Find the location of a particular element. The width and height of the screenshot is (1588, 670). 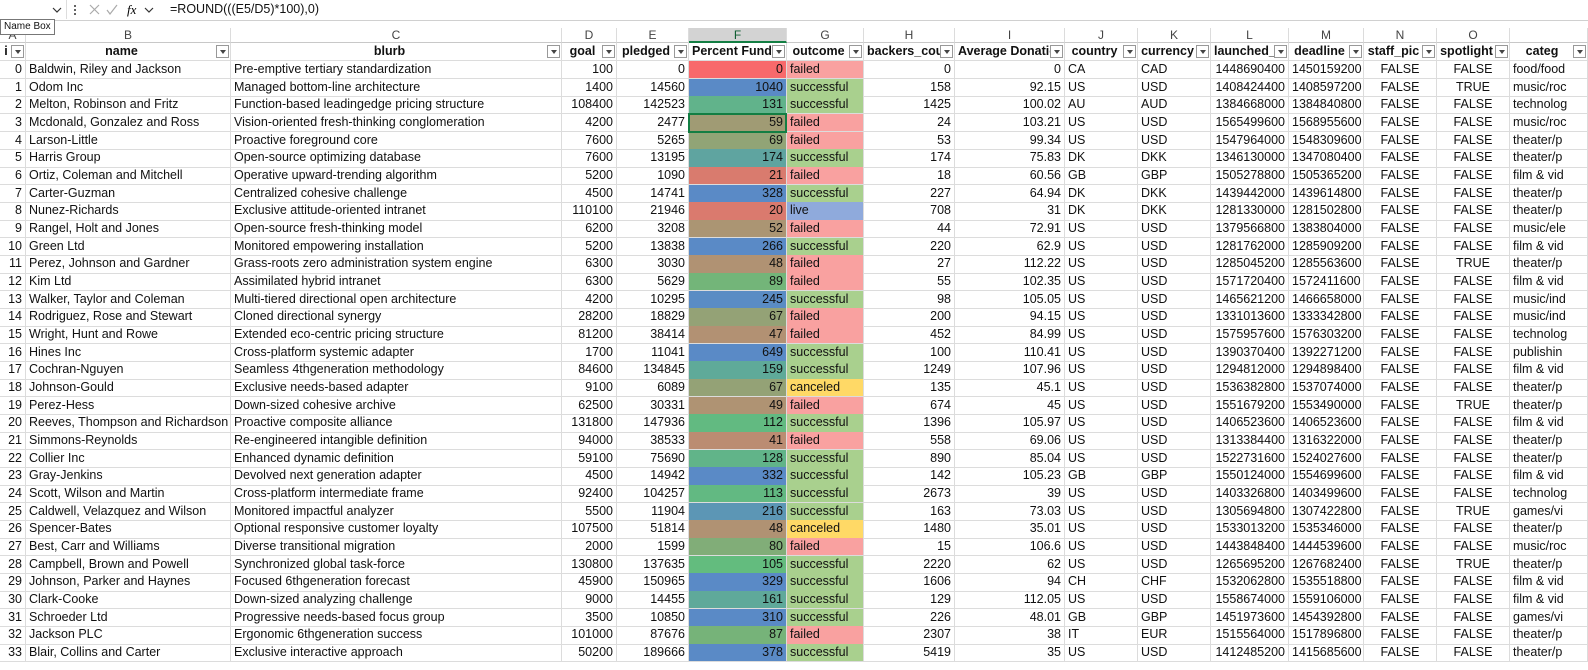

cell: Schroeder Ltd is located at coordinates (128, 617).